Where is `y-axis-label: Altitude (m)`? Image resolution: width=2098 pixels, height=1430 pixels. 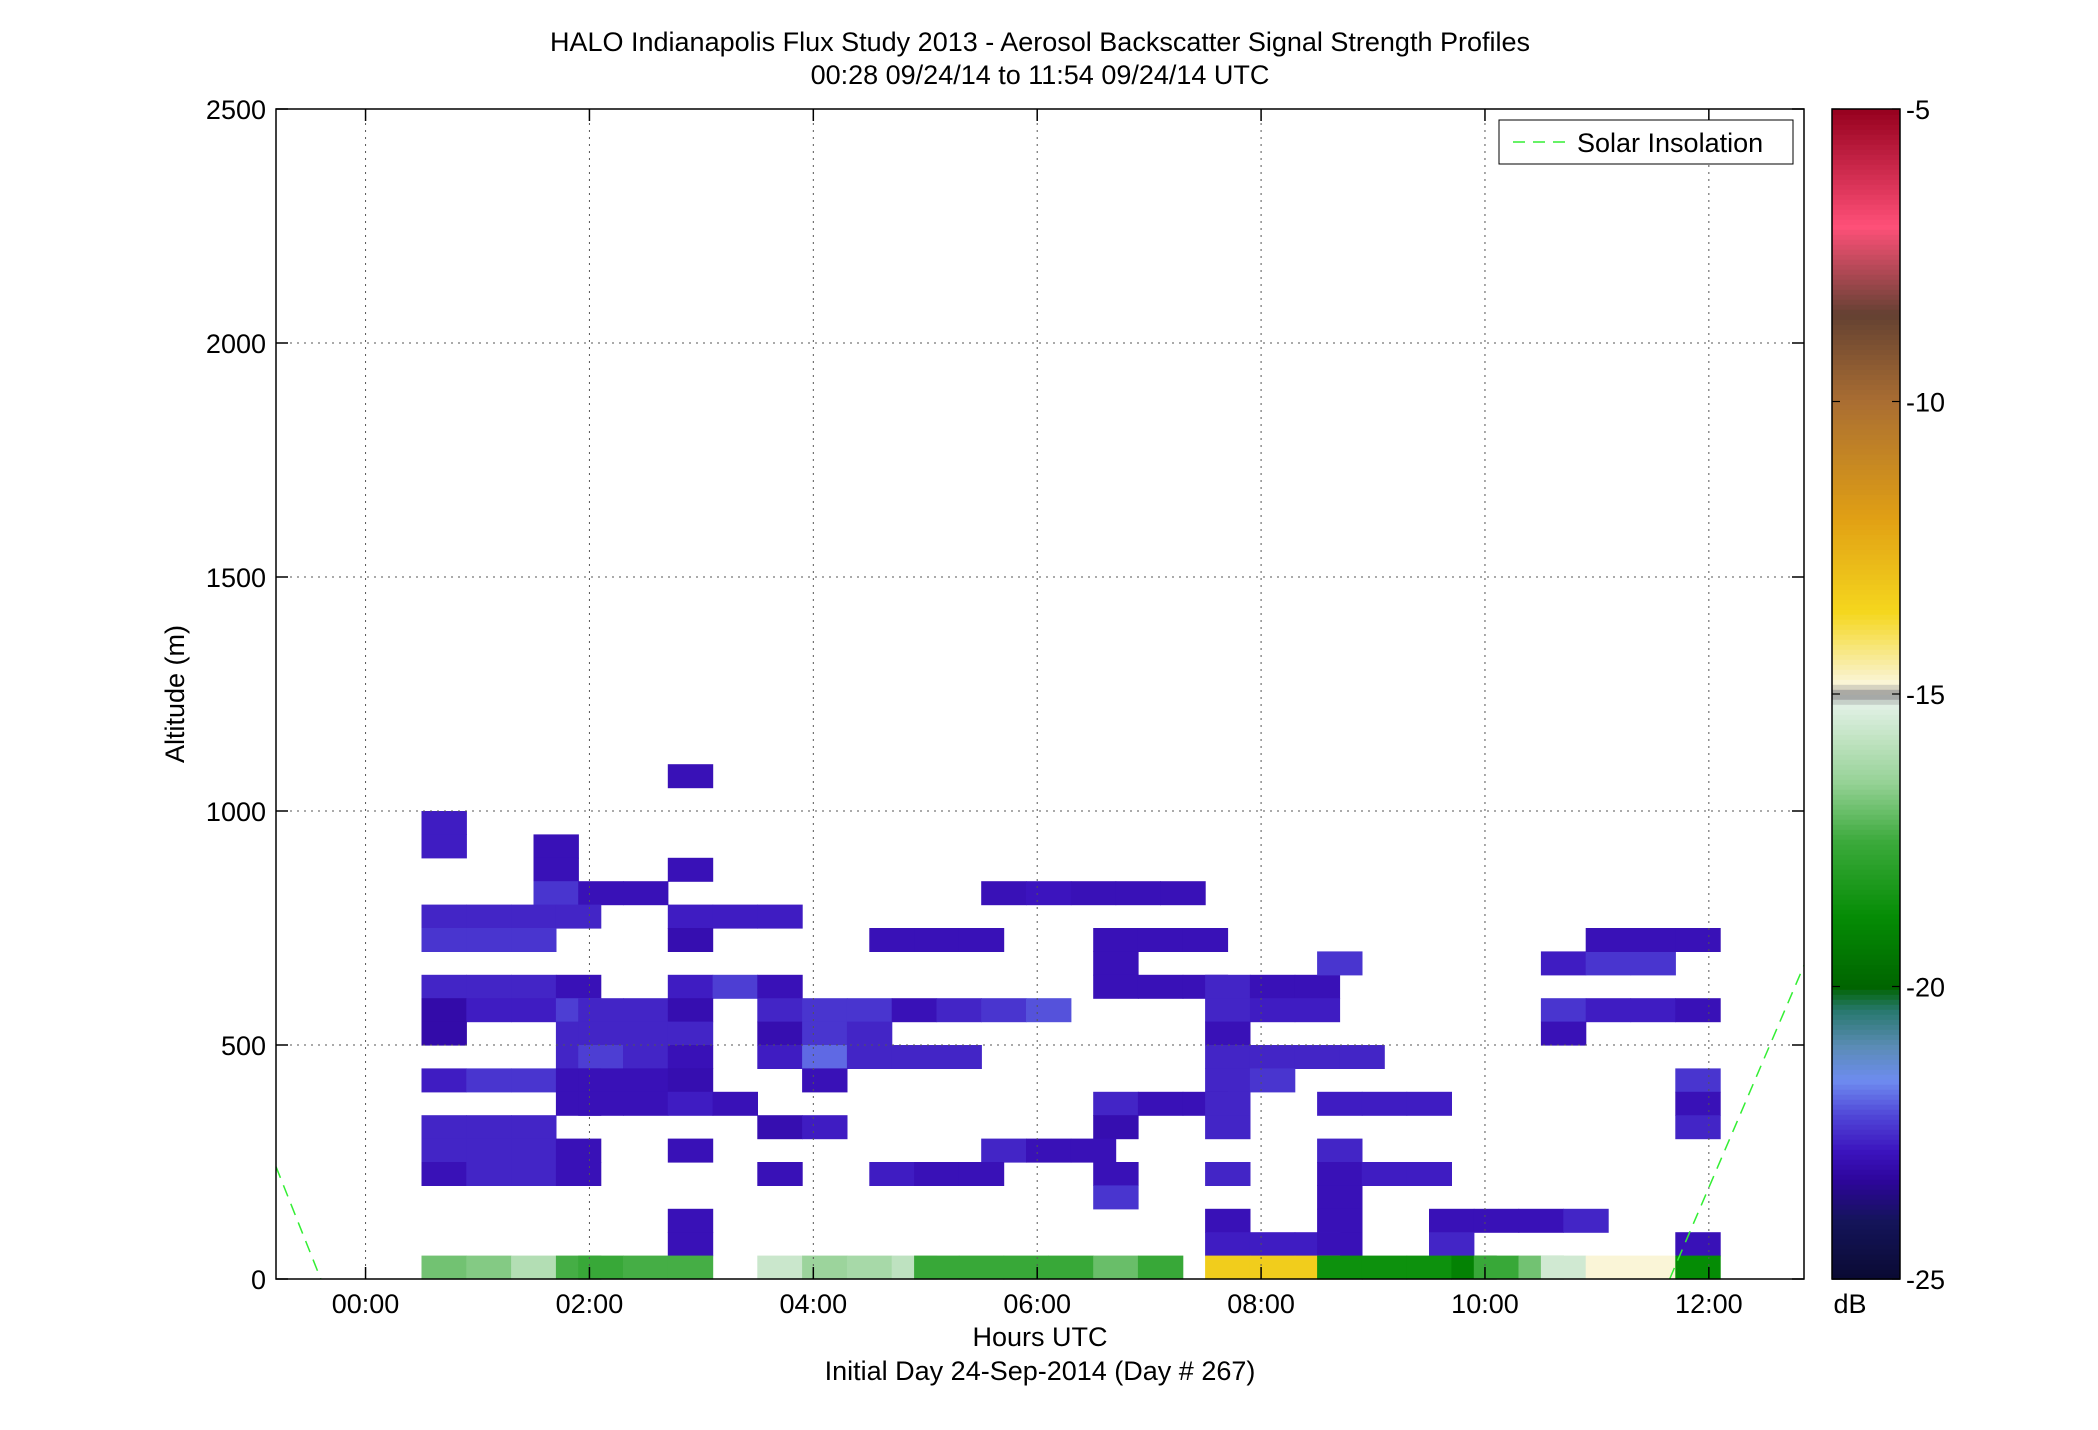
y-axis-label: Altitude (m) is located at coordinates (175, 694).